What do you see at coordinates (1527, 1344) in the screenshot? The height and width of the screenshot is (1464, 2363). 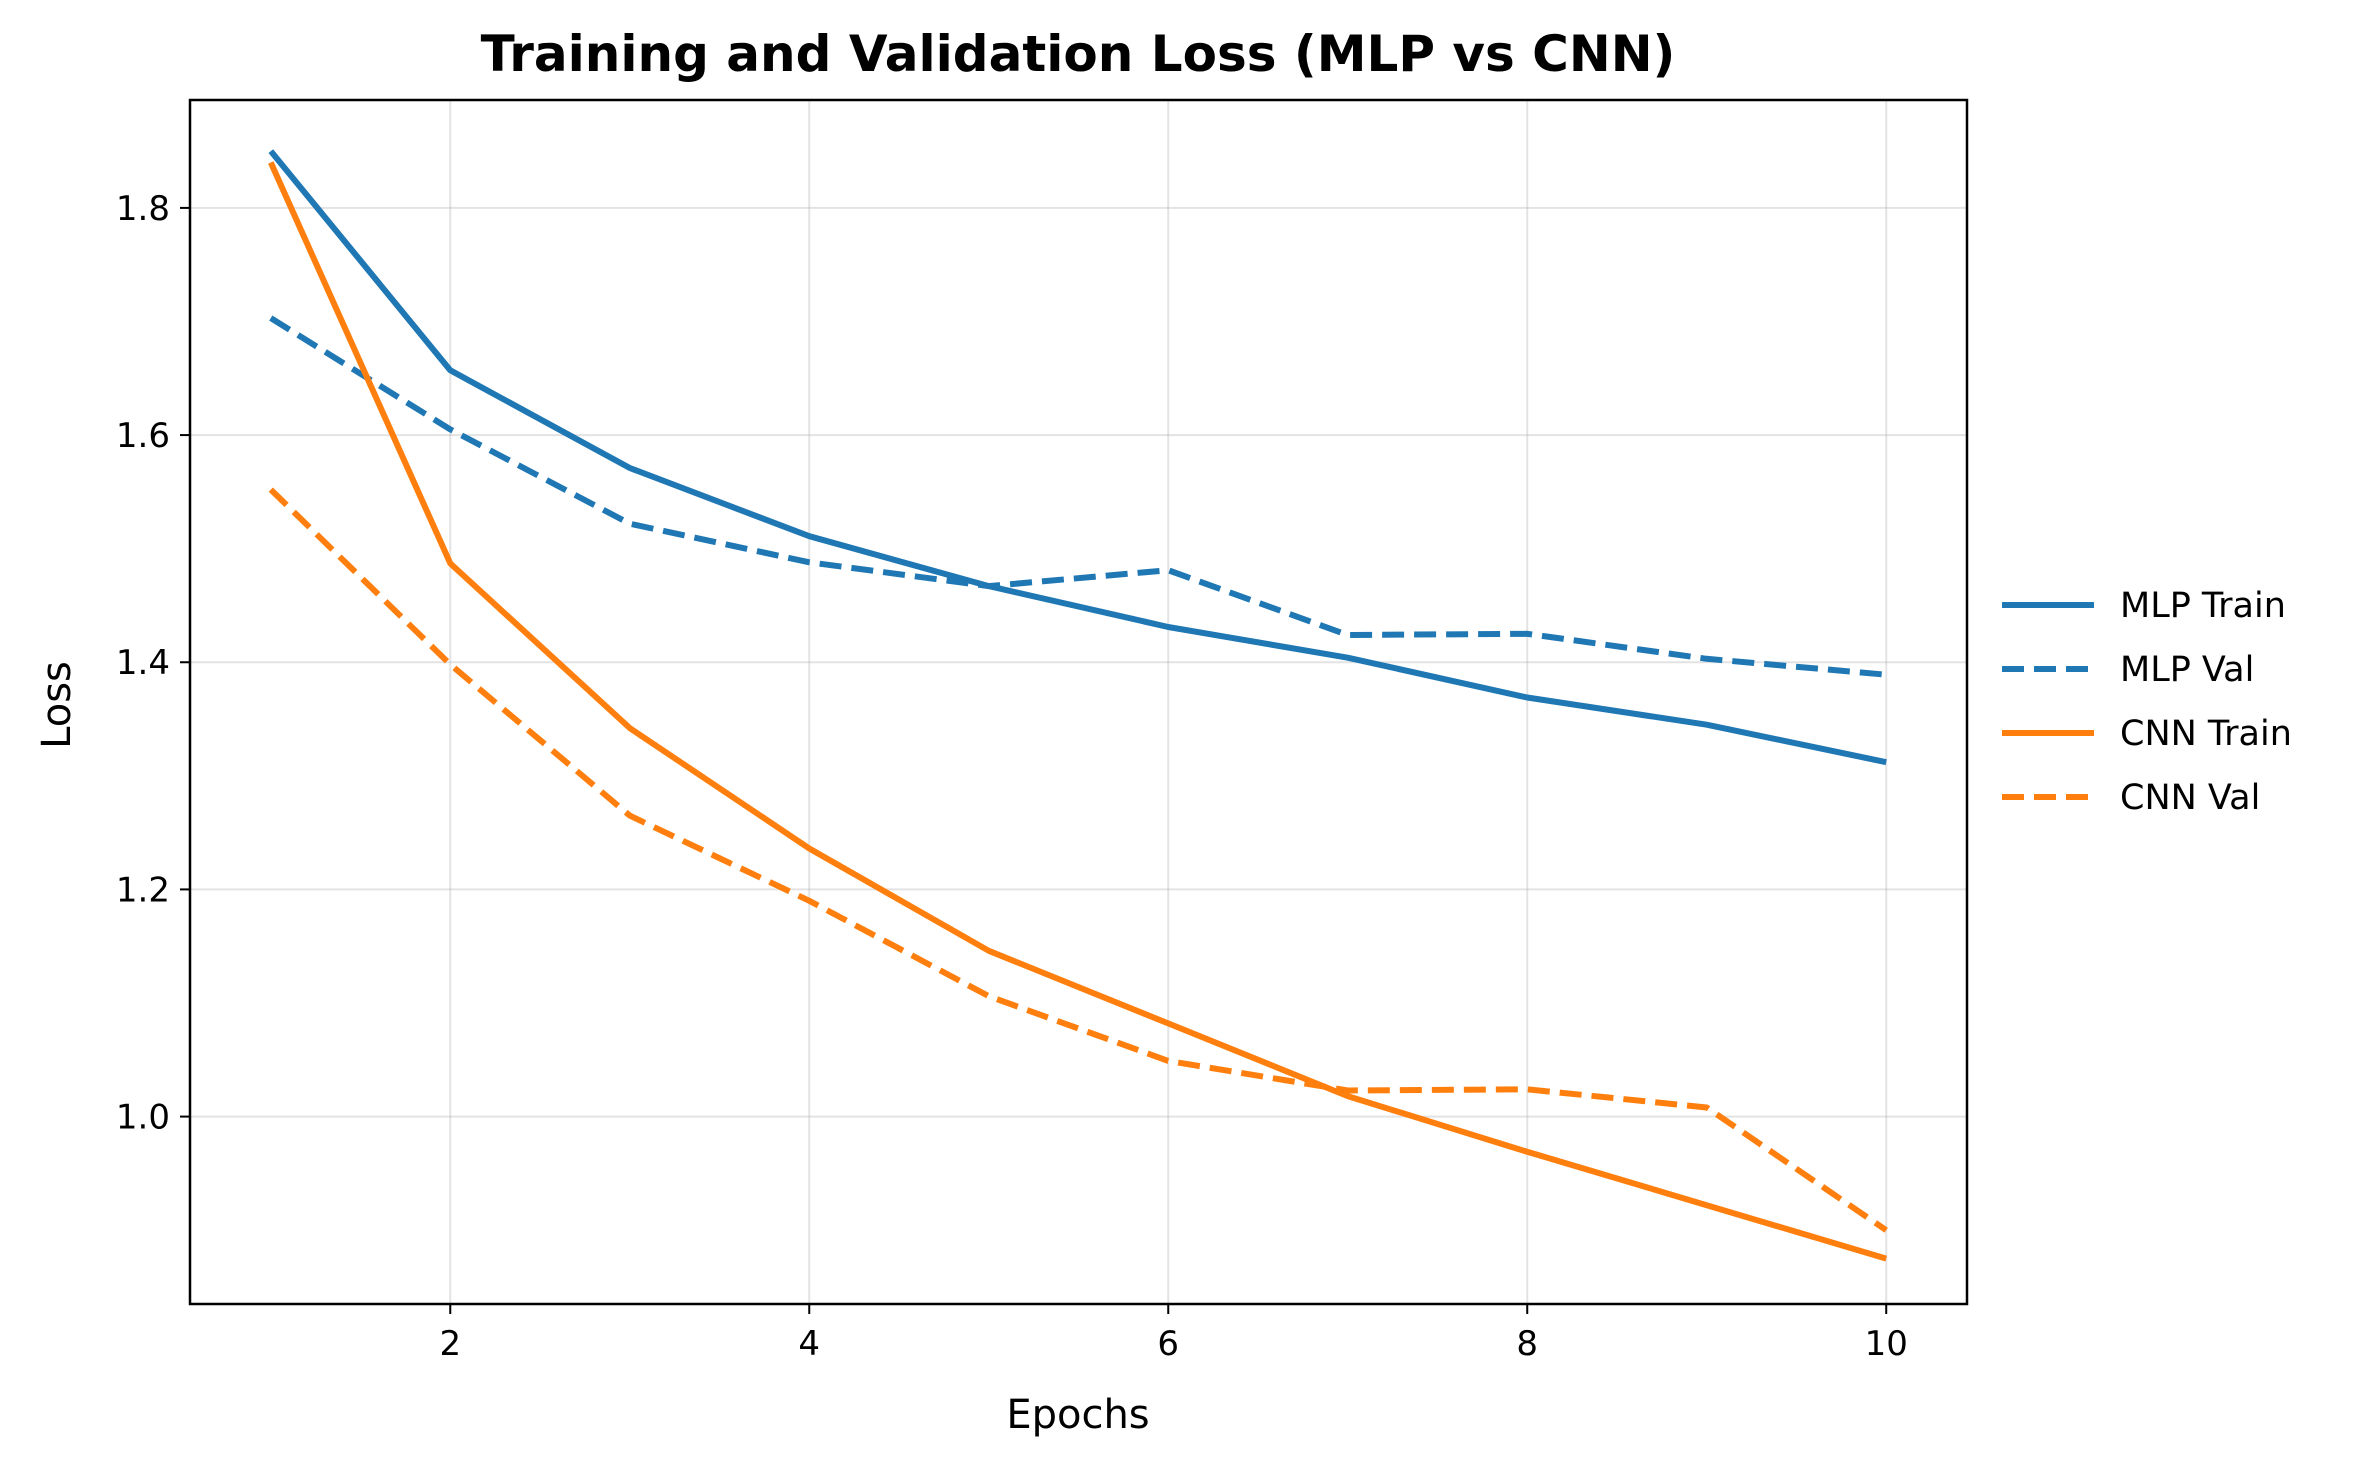 I see `x-tick-label: 8` at bounding box center [1527, 1344].